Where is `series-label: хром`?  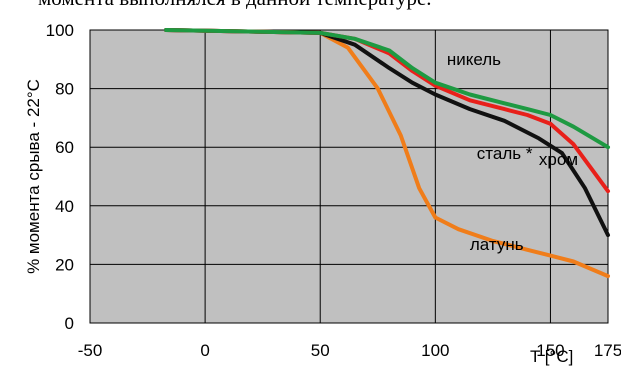 series-label: хром is located at coordinates (558, 159).